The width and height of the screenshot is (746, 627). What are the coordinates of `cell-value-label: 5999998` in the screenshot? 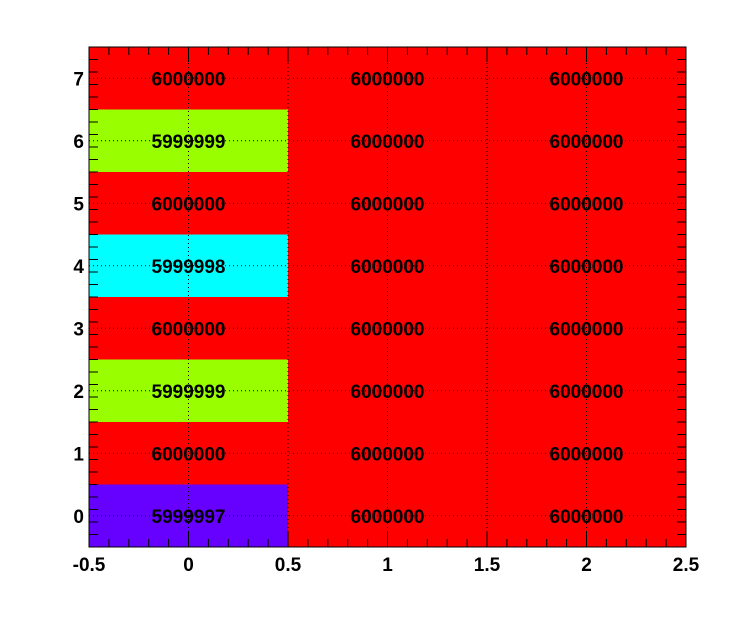 It's located at (189, 267).